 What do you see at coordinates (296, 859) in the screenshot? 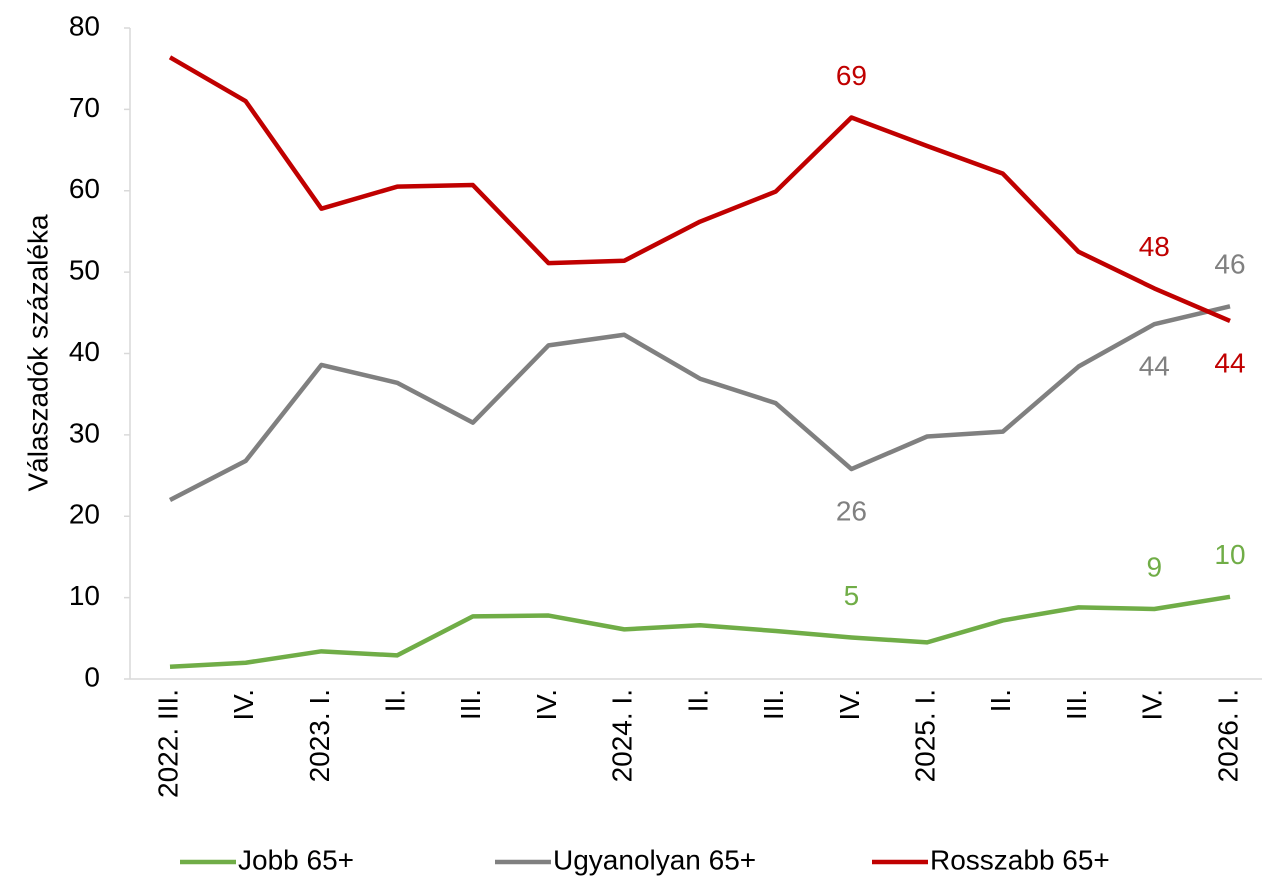
I see `legend-label: Jobb 65+` at bounding box center [296, 859].